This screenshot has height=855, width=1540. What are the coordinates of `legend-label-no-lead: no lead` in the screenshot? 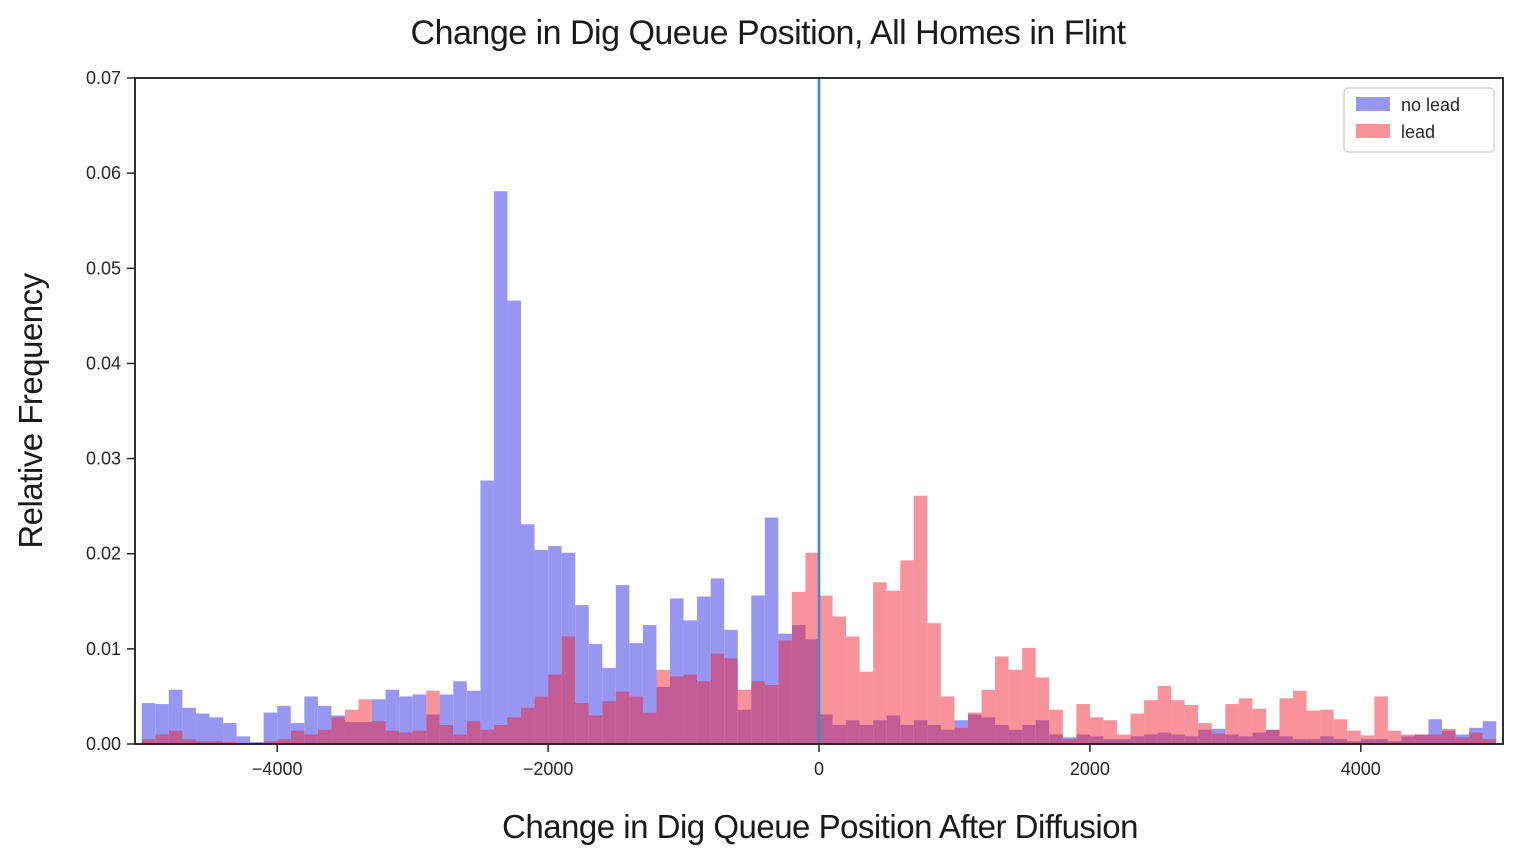 It's located at (1430, 105).